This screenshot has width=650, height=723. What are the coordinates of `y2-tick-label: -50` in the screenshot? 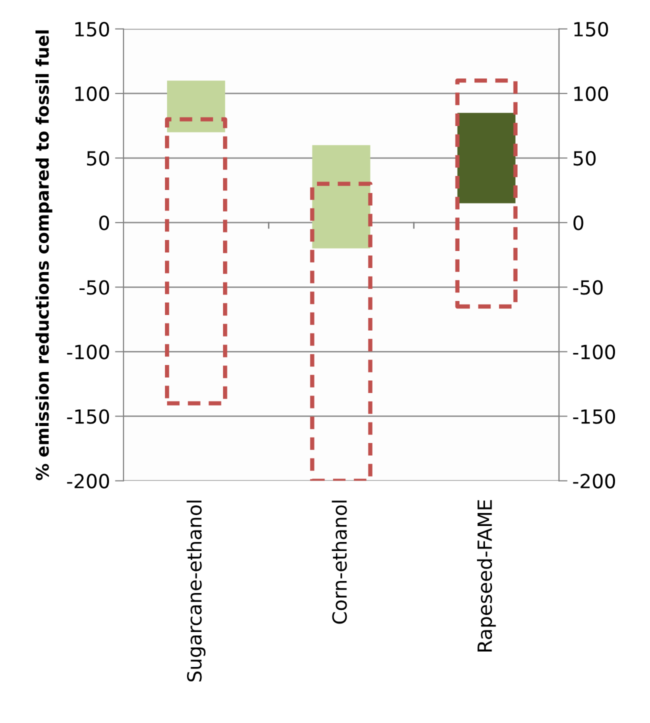 It's located at (588, 287).